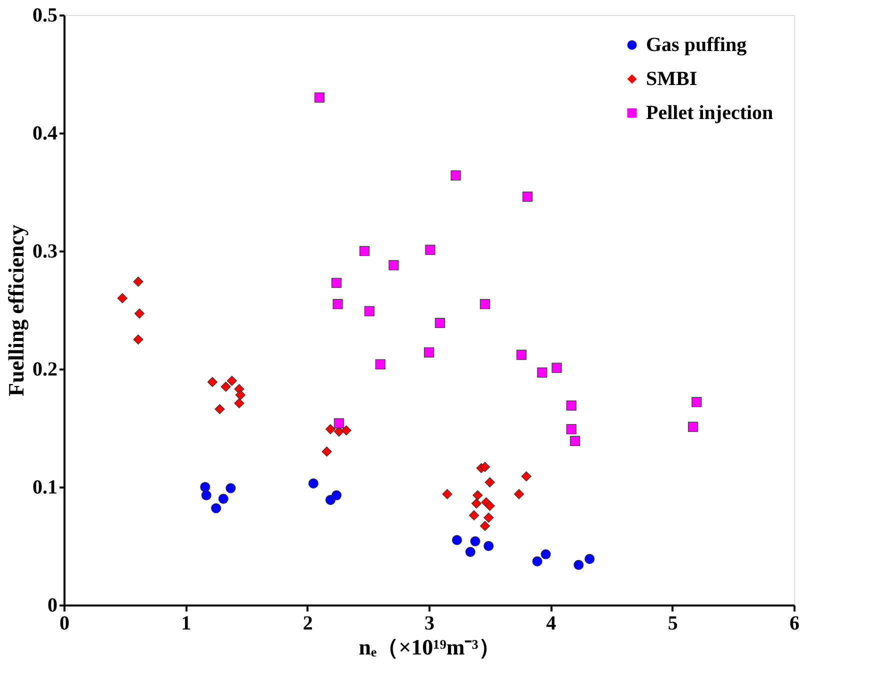 This screenshot has height=699, width=874. What do you see at coordinates (45, 15) in the screenshot?
I see `y-tick-label: 0.5` at bounding box center [45, 15].